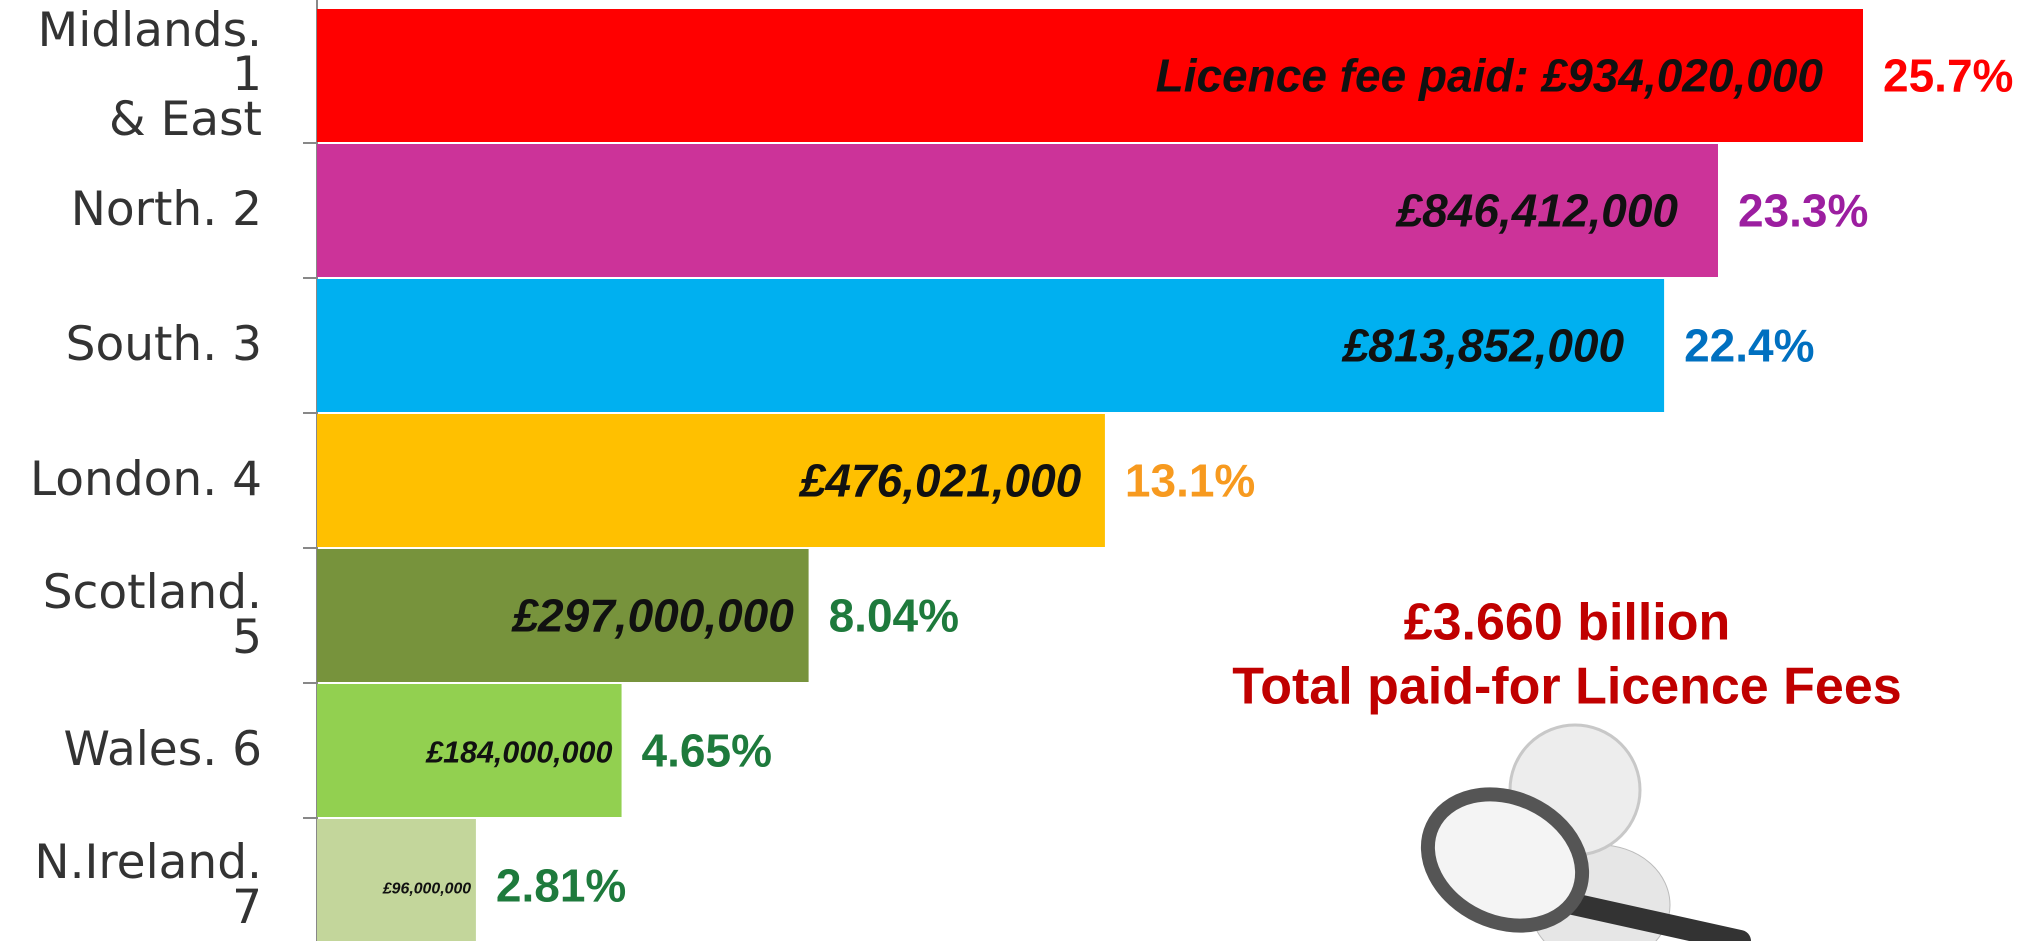  What do you see at coordinates (149, 74) in the screenshot?
I see `category-label: Midlands. 1 & East` at bounding box center [149, 74].